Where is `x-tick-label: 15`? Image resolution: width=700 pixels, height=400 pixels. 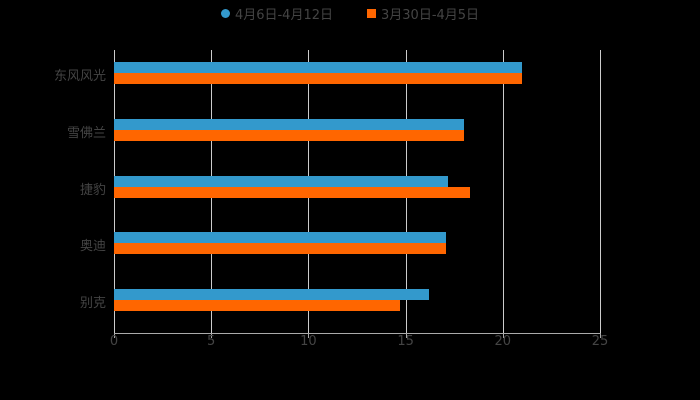
x-tick-label: 15 is located at coordinates (405, 341).